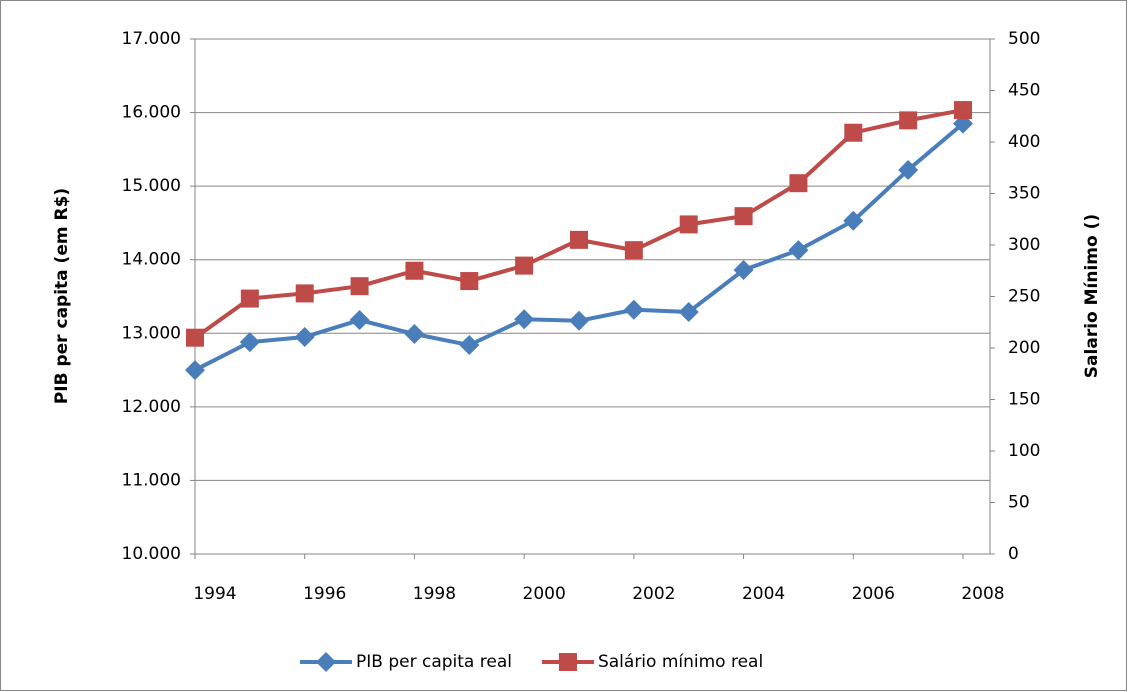 The height and width of the screenshot is (692, 1128). I want to click on y2-tick-label: 350, so click(1024, 194).